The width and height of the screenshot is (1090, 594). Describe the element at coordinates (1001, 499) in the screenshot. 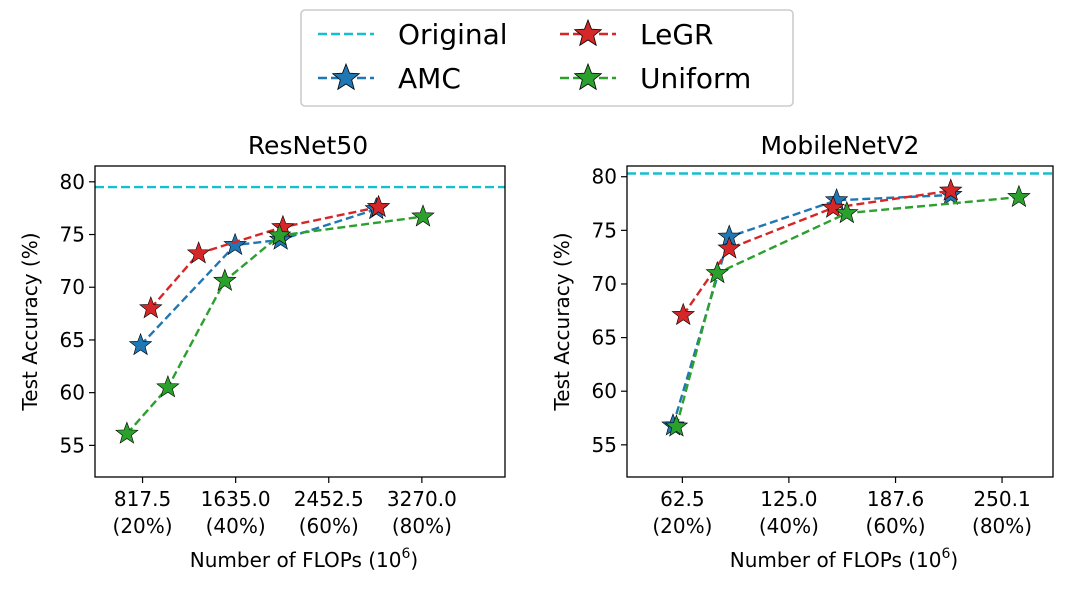

I see `x-tick-label: 250.1` at that location.